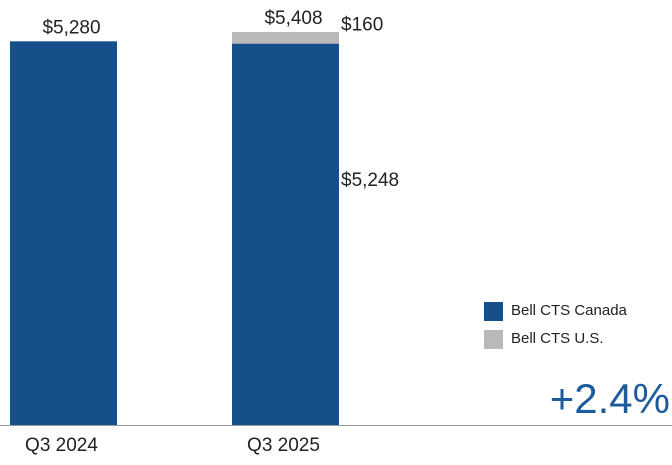  What do you see at coordinates (569, 310) in the screenshot?
I see `legend-label: Bell CTS Canada` at bounding box center [569, 310].